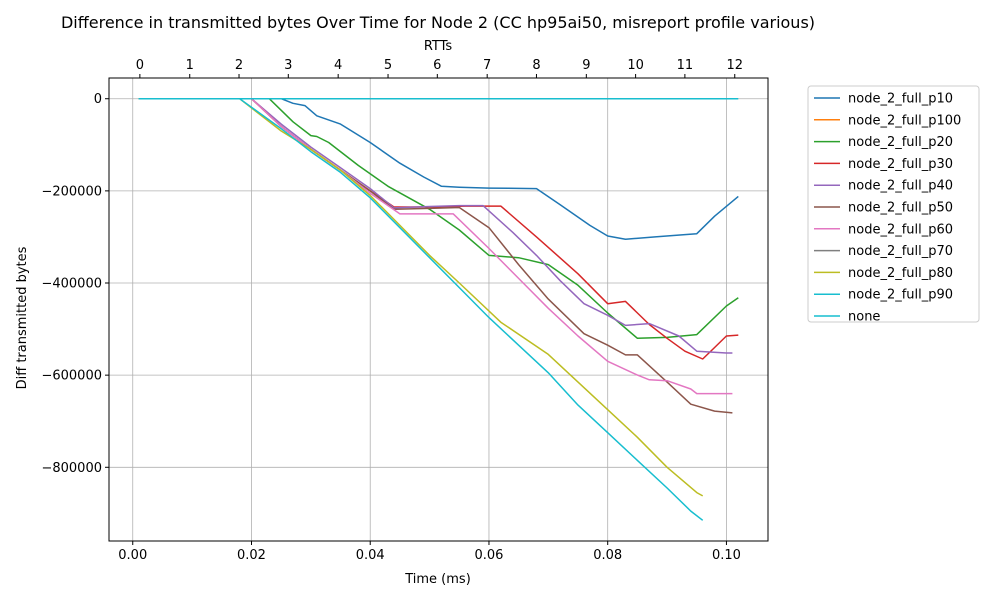 The width and height of the screenshot is (1000, 600). What do you see at coordinates (734, 65) in the screenshot?
I see `top-tick-label: 12` at bounding box center [734, 65].